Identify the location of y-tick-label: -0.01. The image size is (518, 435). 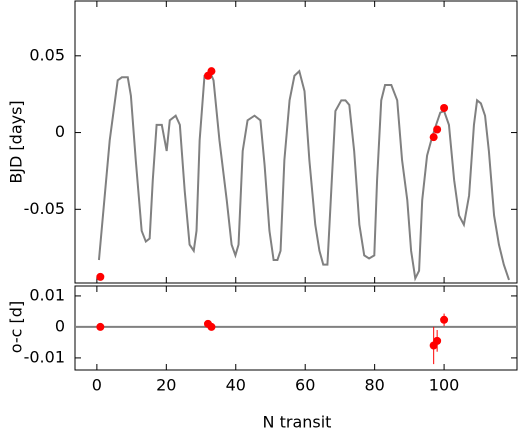
(44, 356).